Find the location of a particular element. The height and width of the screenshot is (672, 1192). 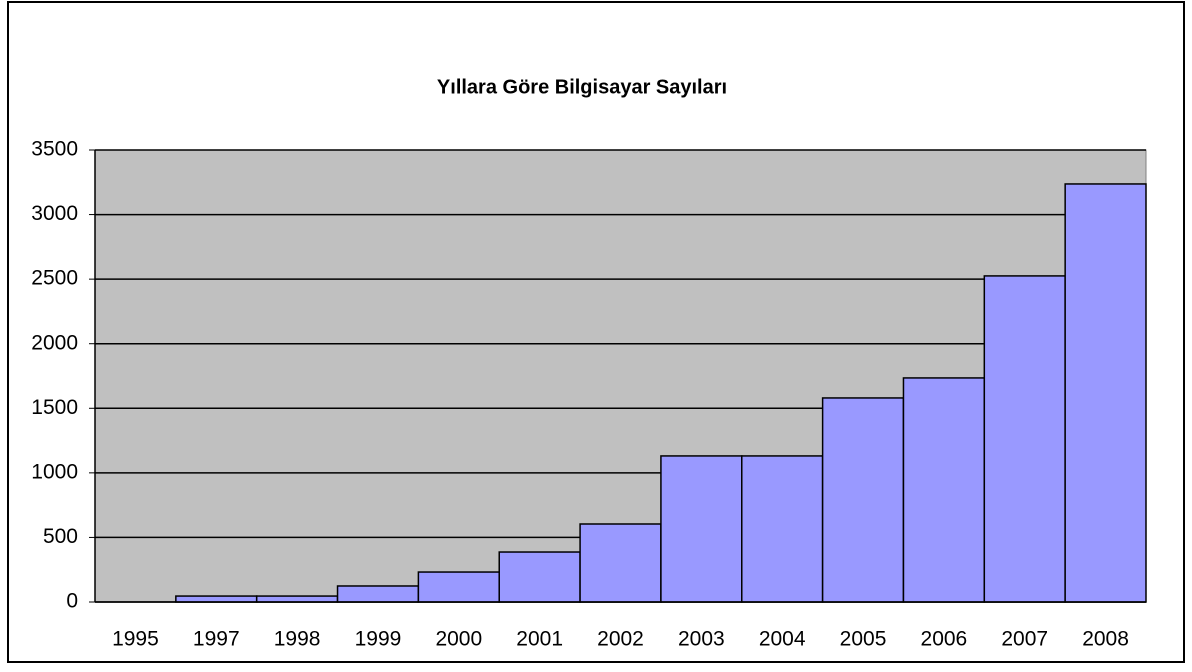

x-tick-label: 2002 is located at coordinates (620, 639).